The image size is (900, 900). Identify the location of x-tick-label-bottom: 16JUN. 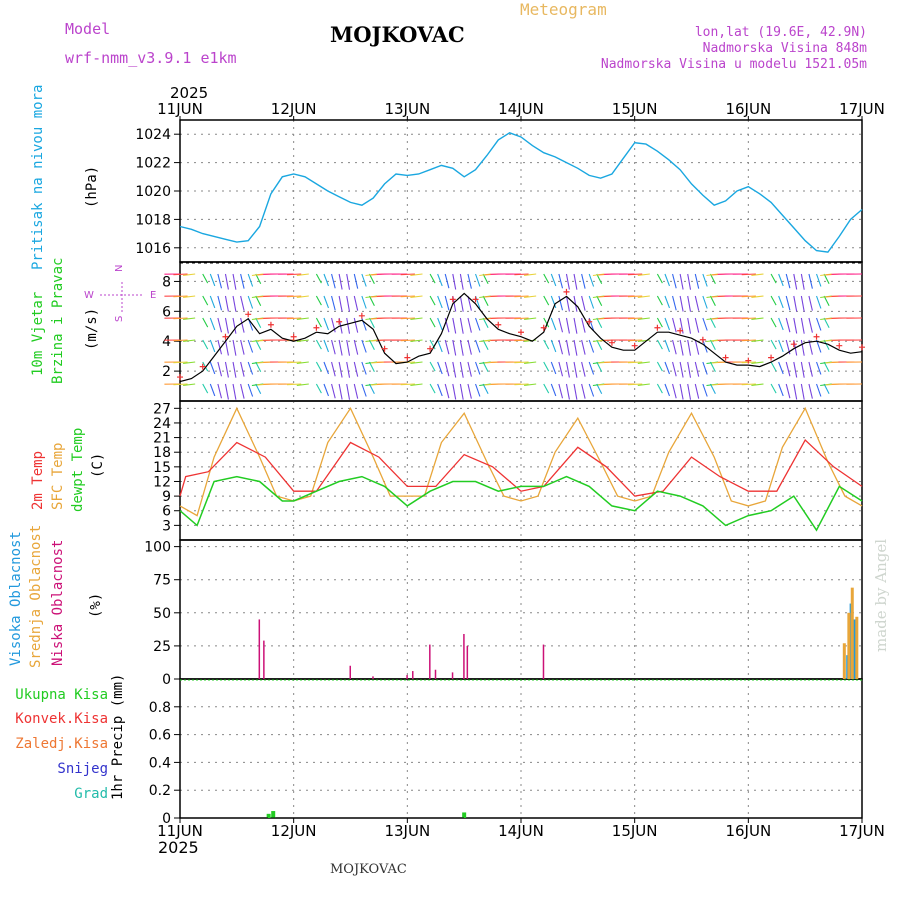
(748, 831).